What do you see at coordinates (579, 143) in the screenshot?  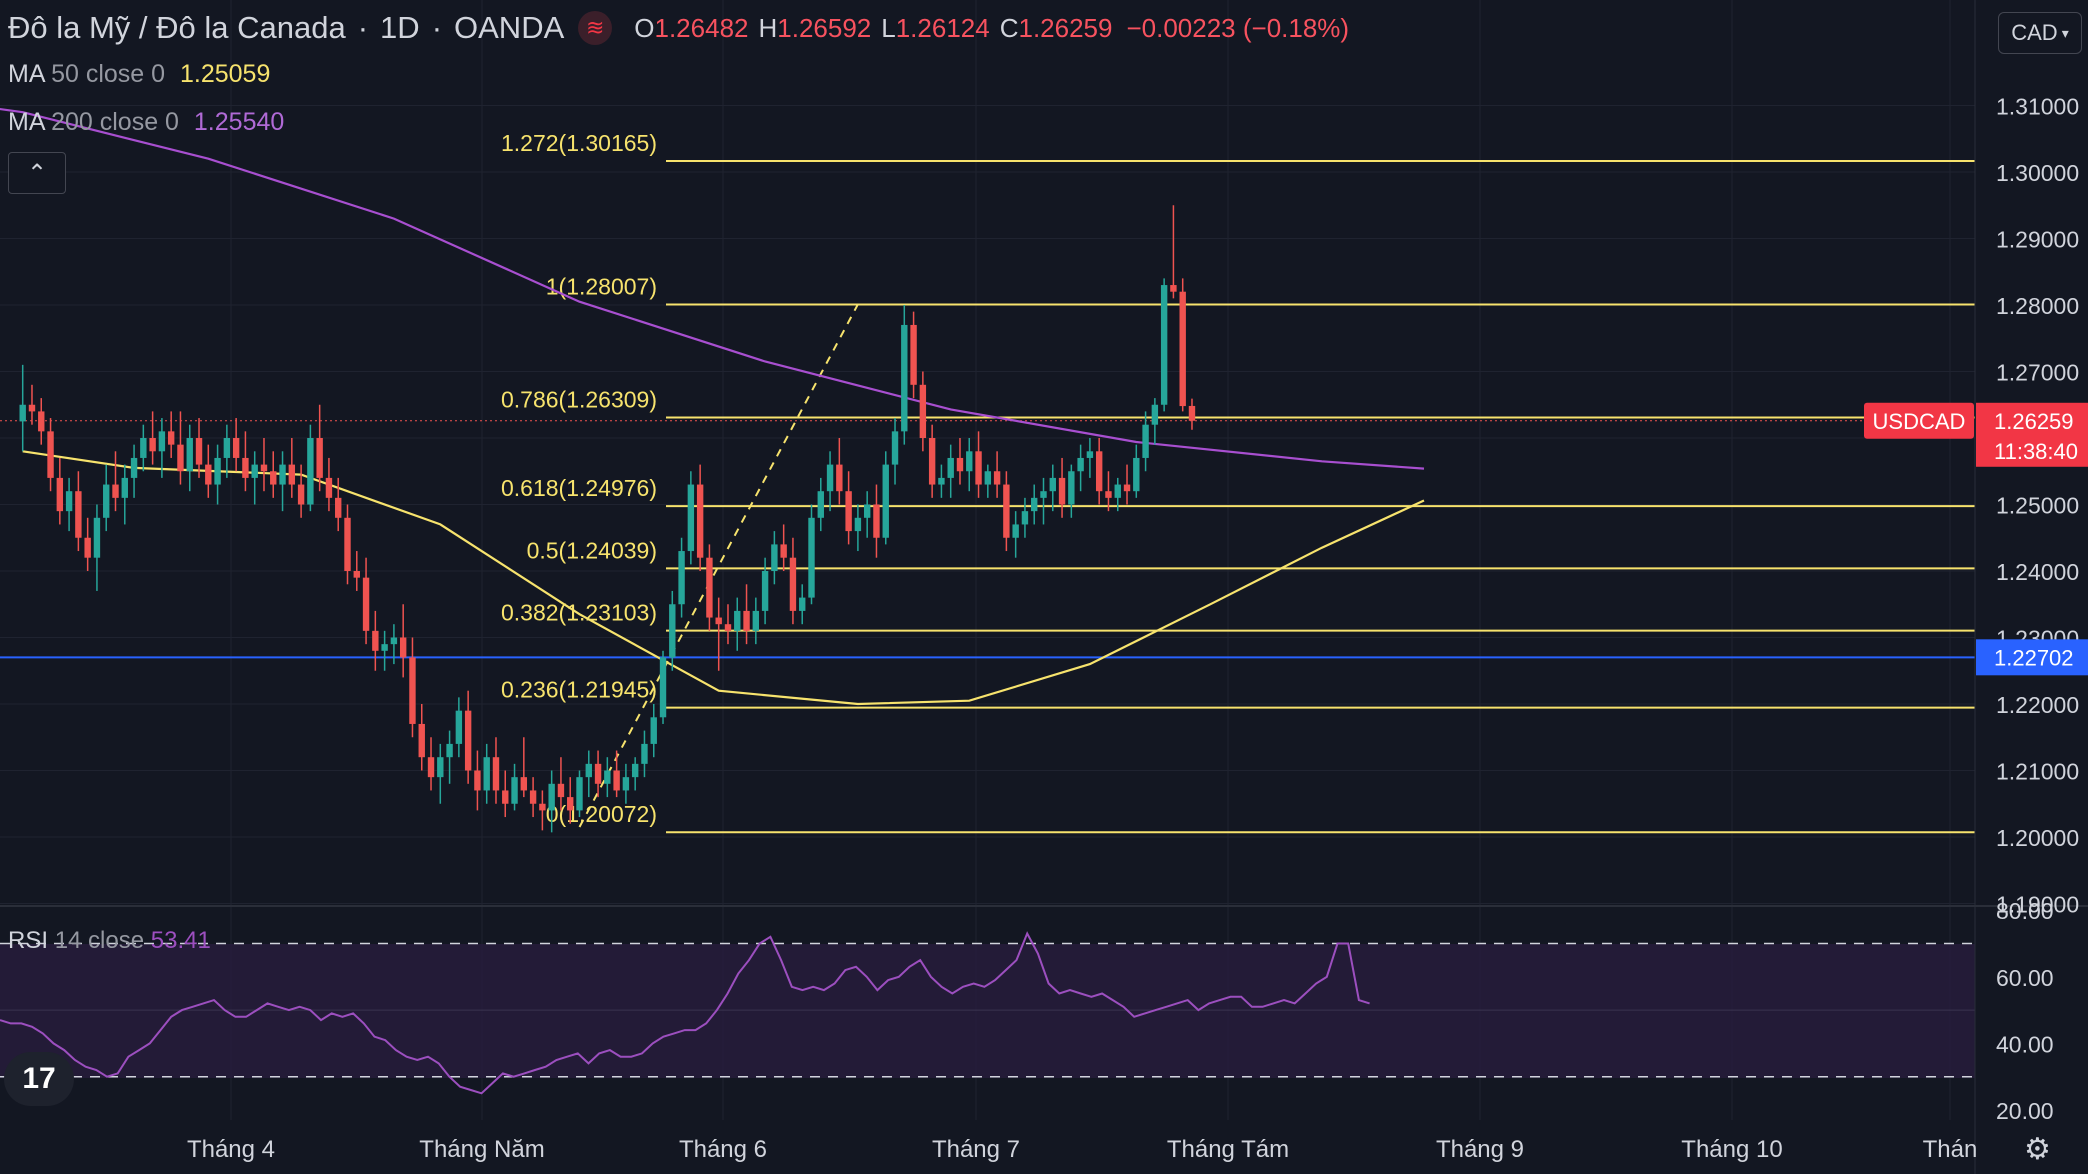 I see `fib-level-label: 1.272(1.30165)` at bounding box center [579, 143].